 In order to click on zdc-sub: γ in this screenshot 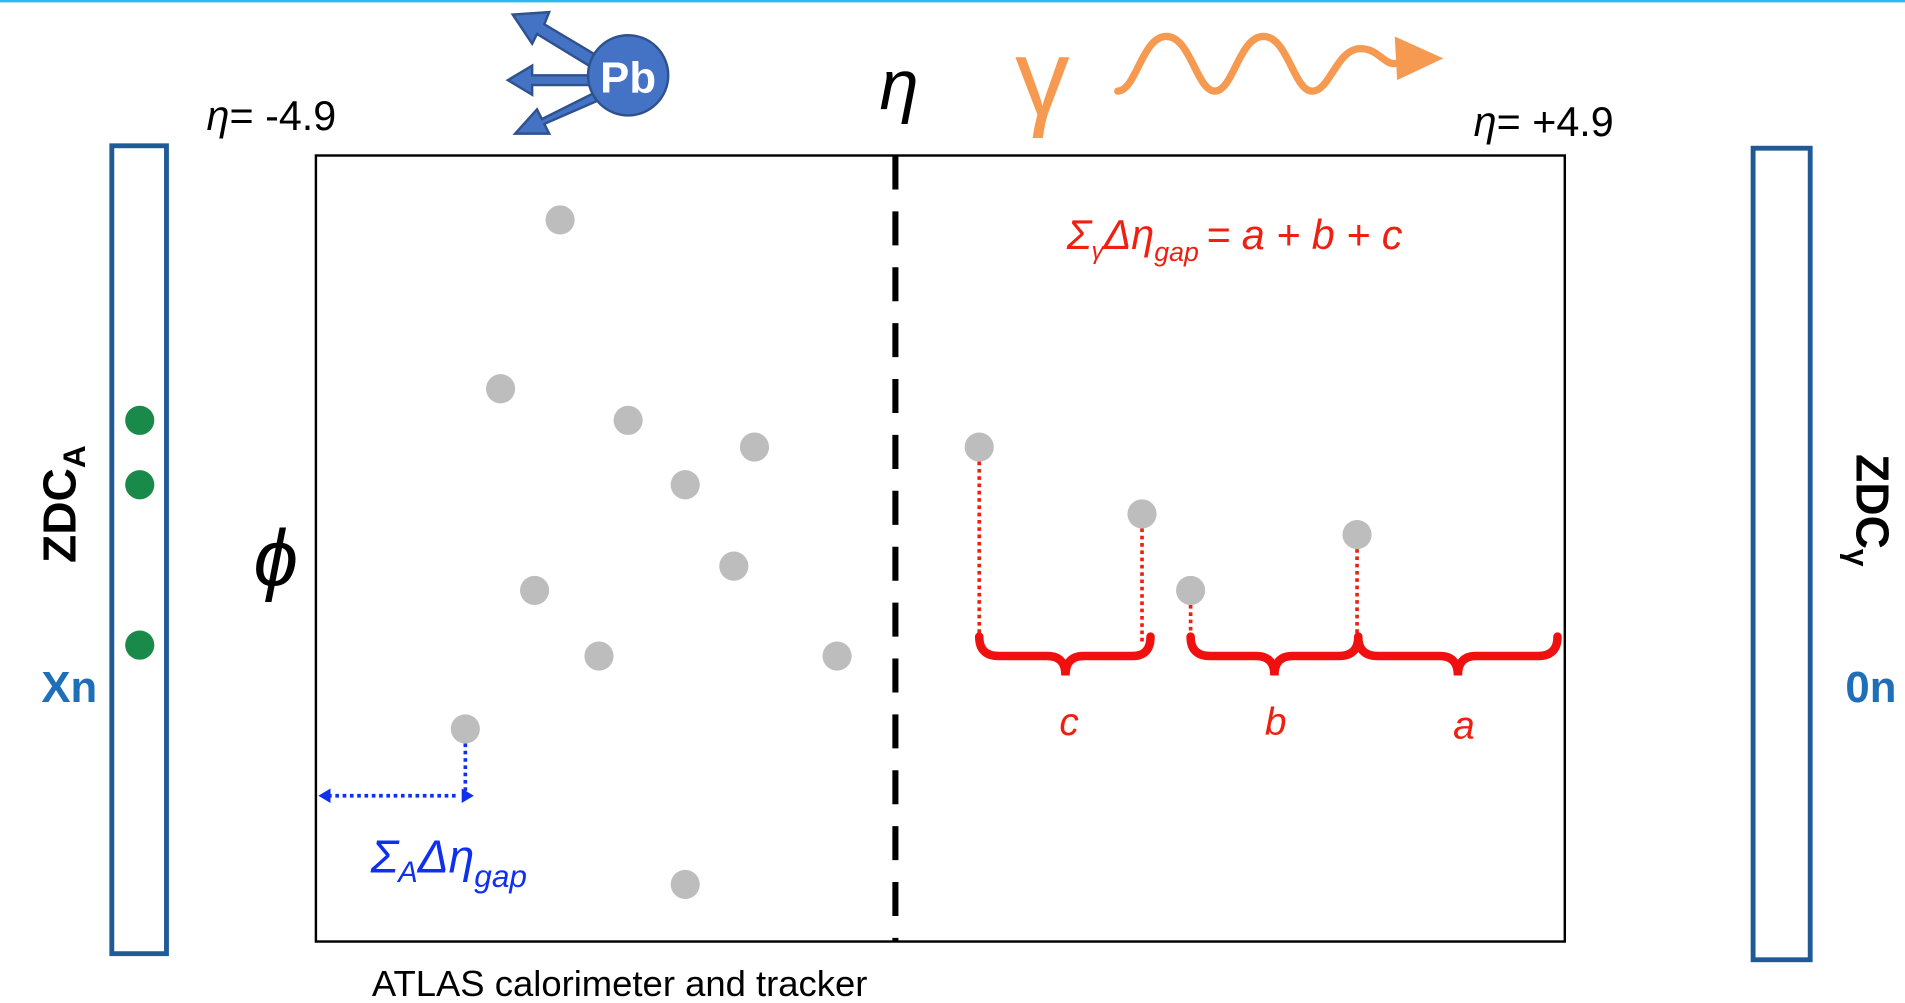, I will do `click(1858, 558)`.